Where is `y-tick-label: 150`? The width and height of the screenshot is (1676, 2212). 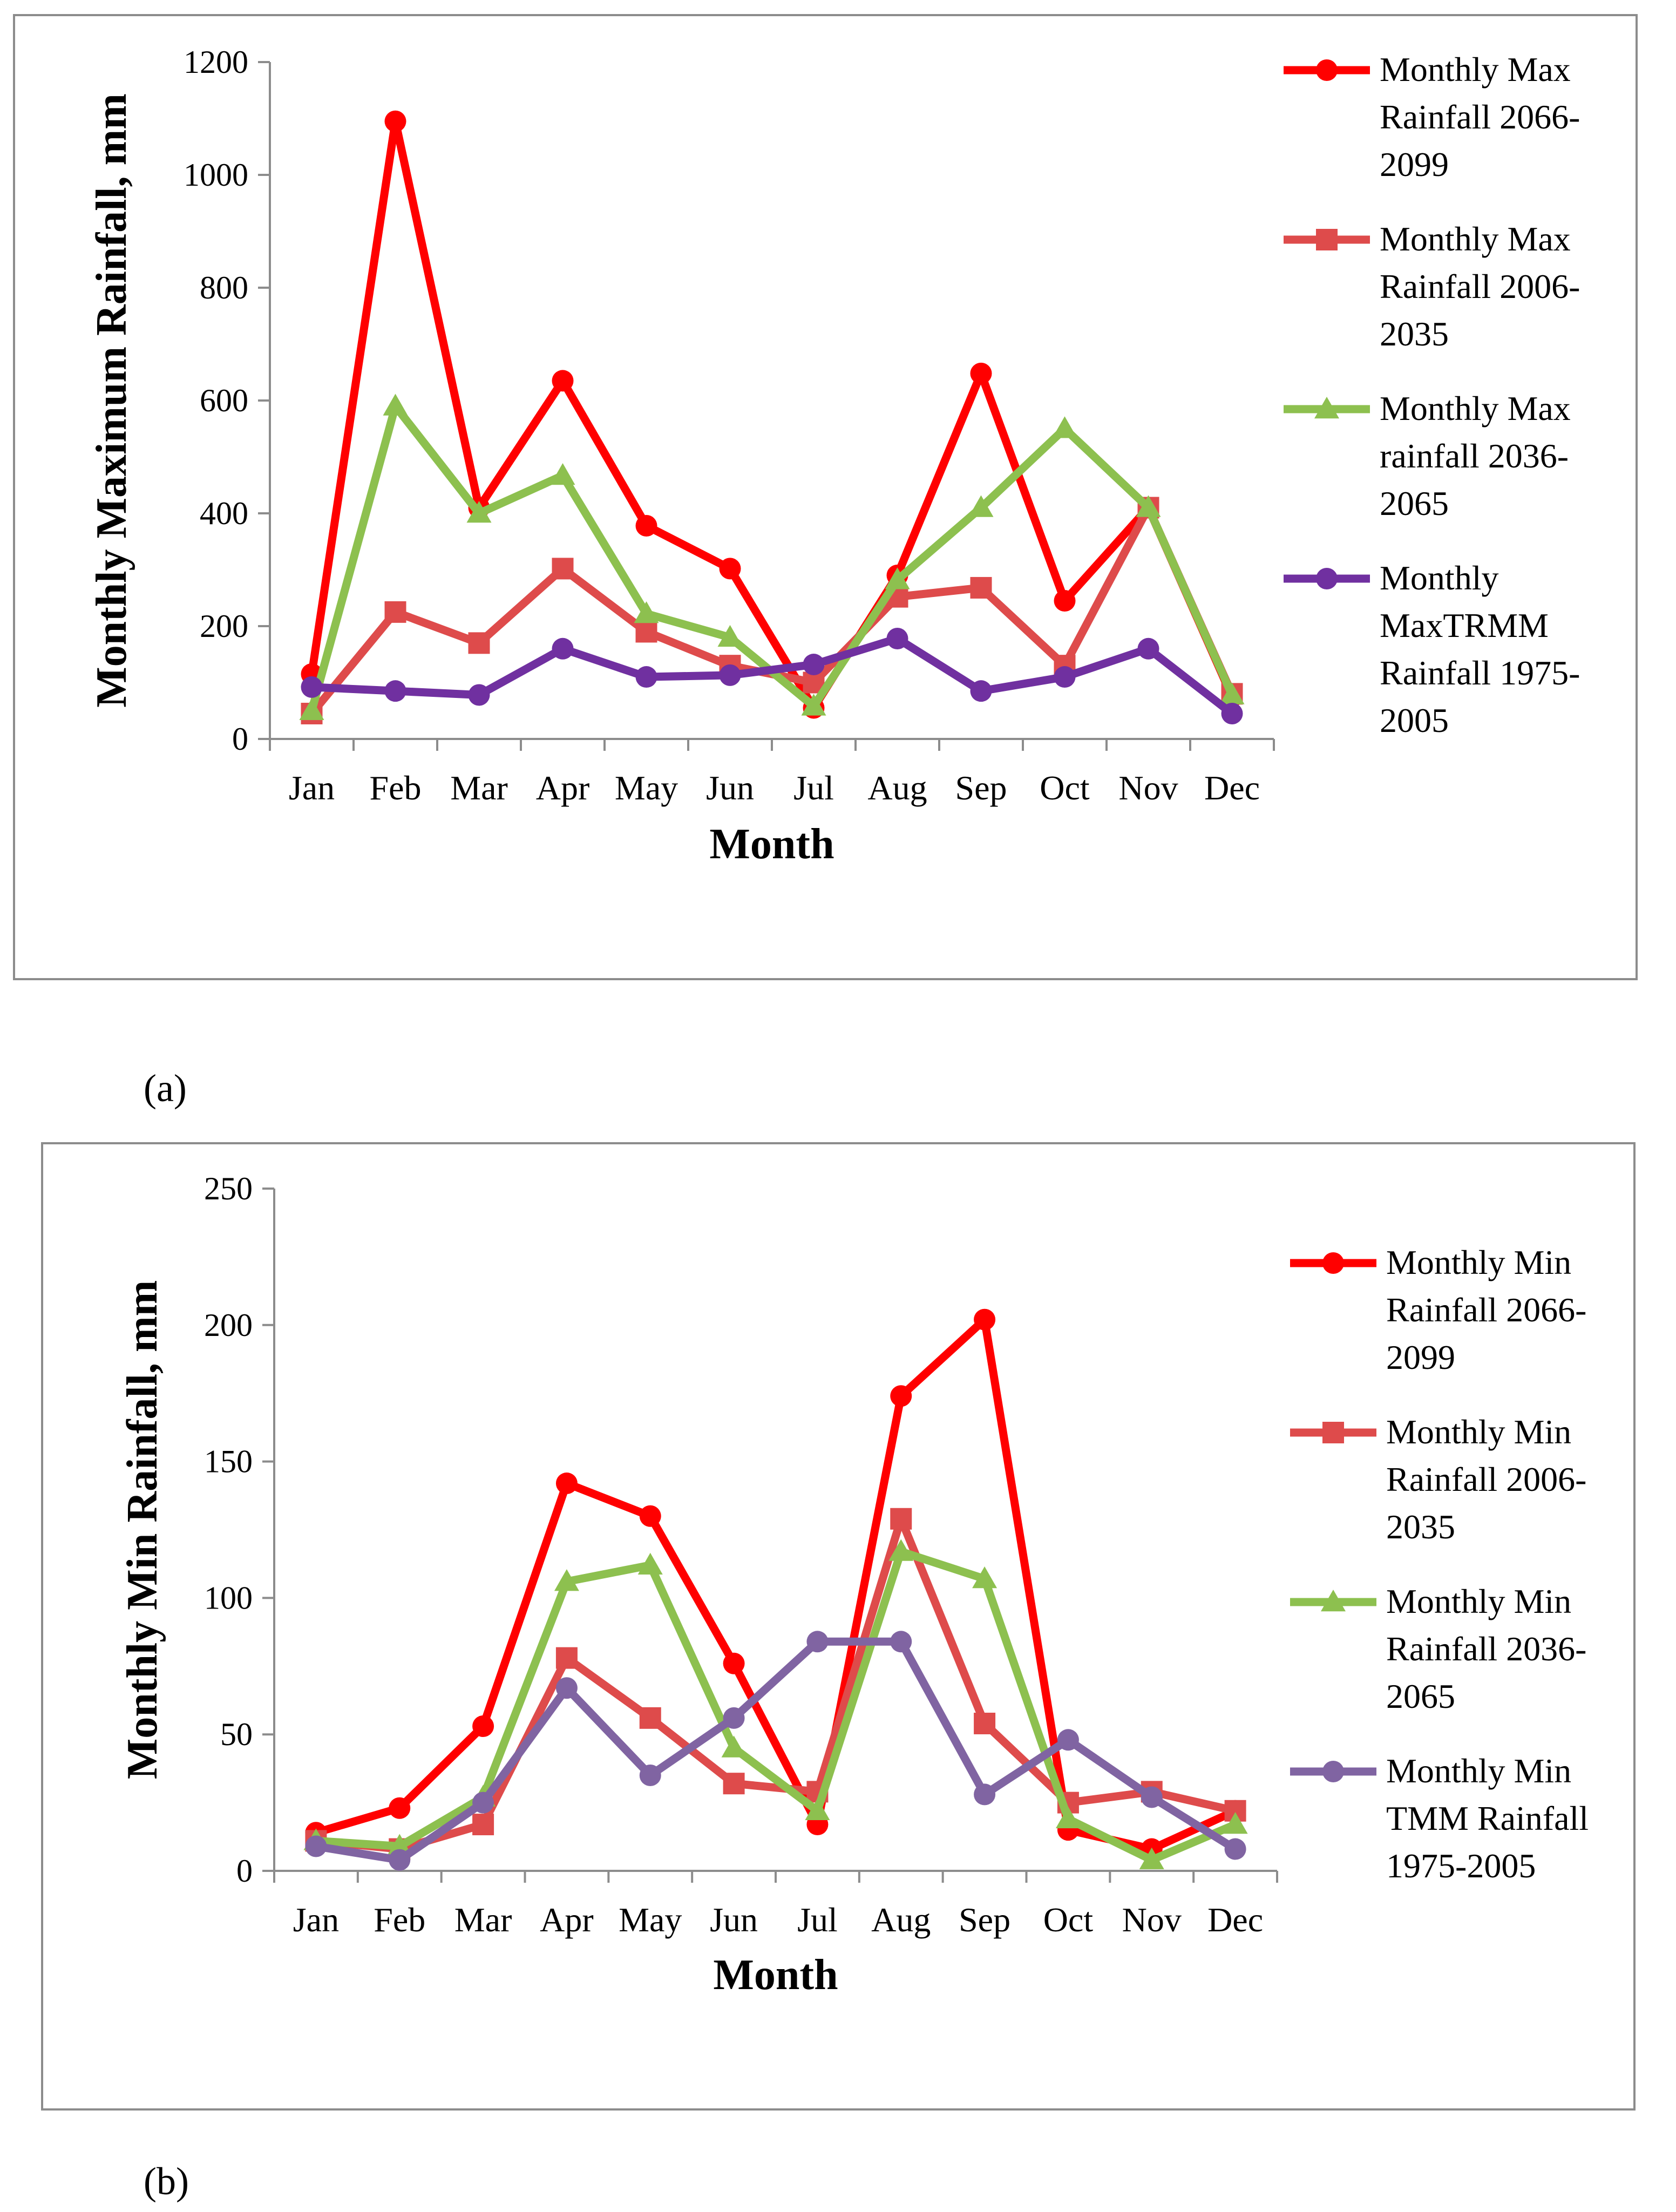 y-tick-label: 150 is located at coordinates (229, 1462).